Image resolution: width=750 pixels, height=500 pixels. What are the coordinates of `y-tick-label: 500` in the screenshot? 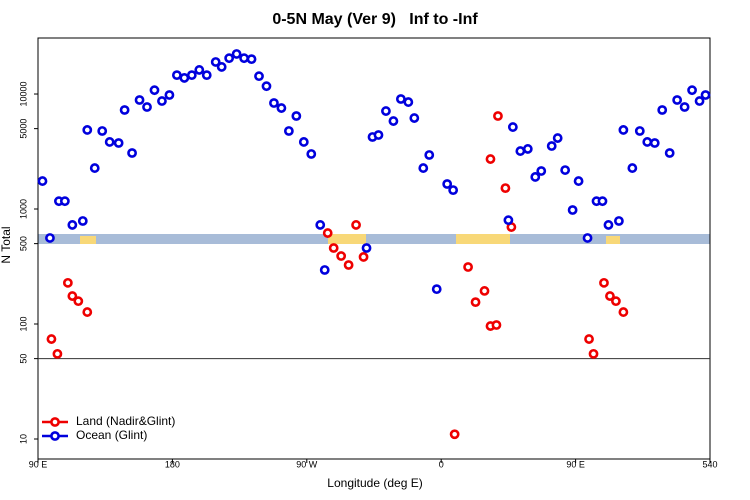 It's located at (23, 243).